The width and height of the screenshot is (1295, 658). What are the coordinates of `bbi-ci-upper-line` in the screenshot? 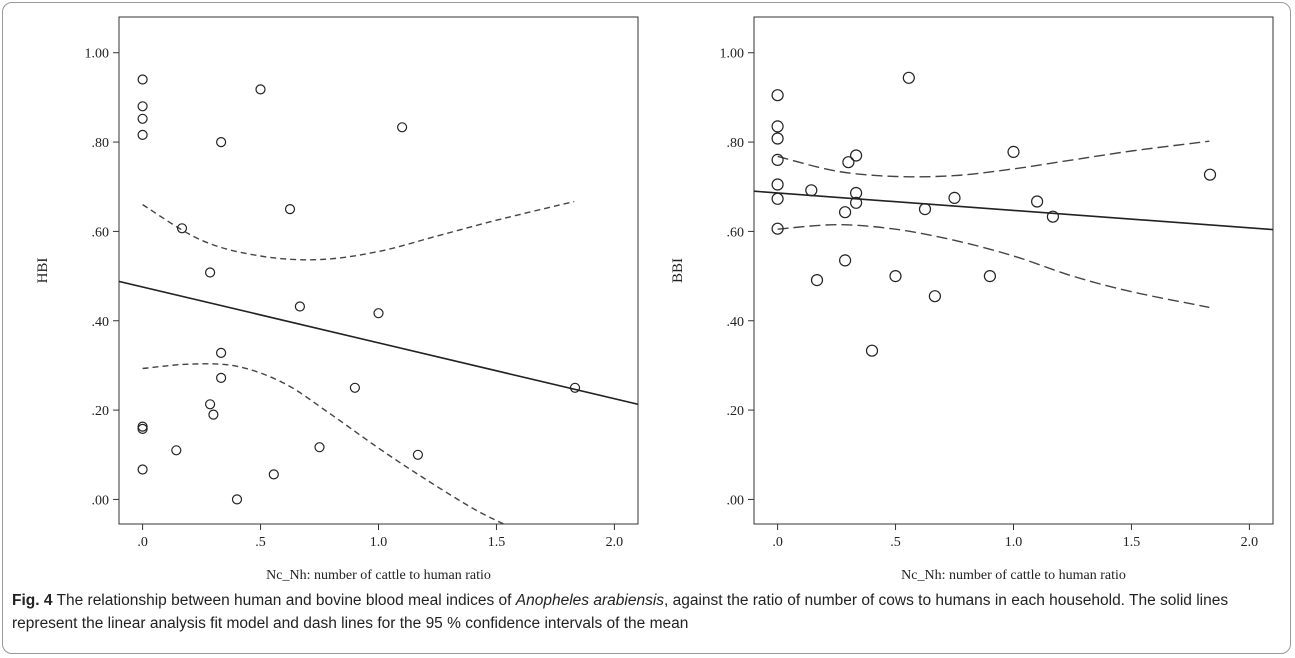 It's located at (993, 159).